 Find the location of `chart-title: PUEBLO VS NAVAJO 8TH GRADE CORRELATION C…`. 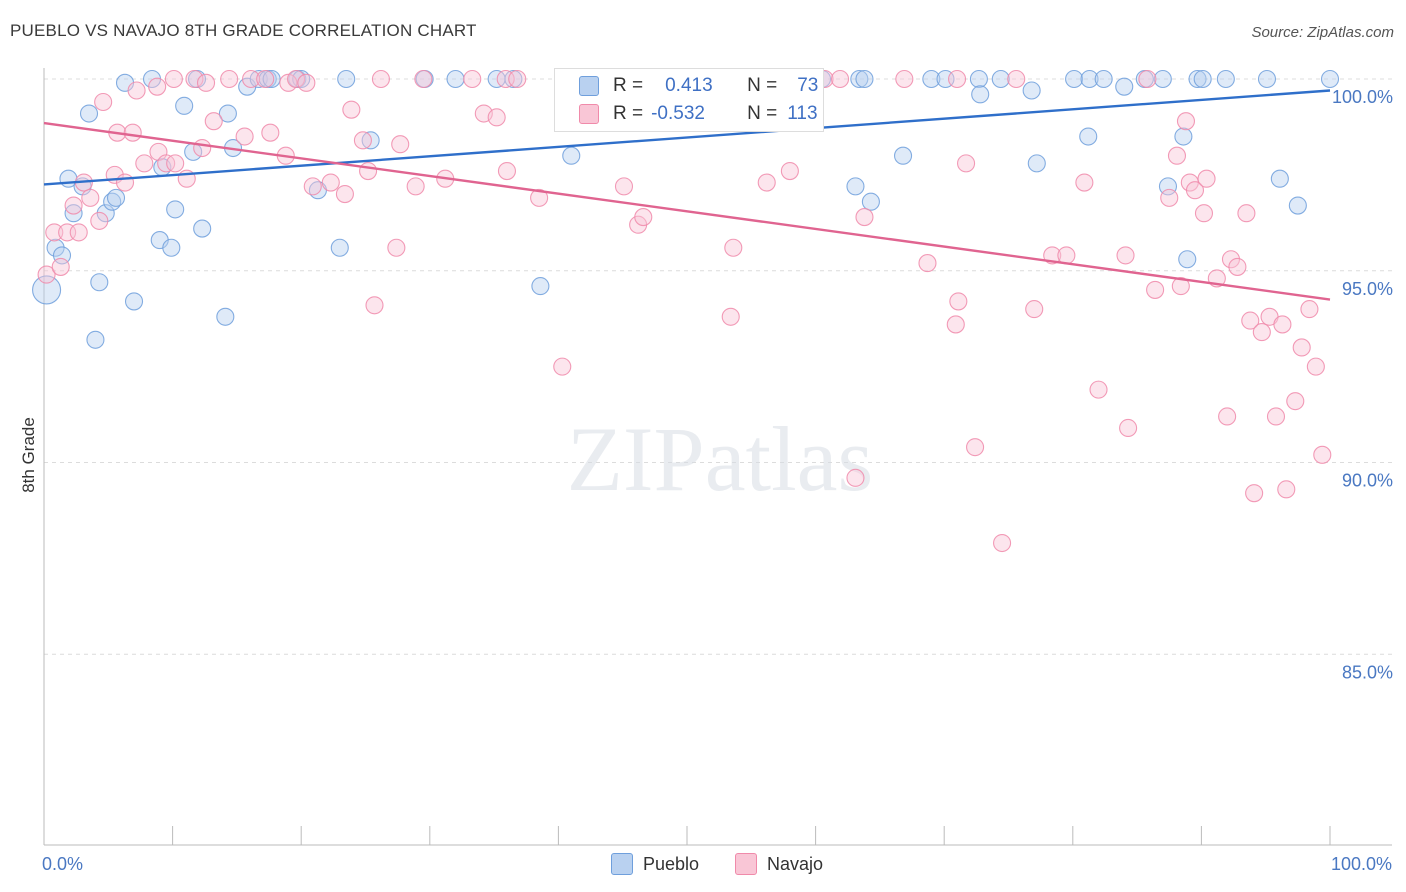

chart-title: PUEBLO VS NAVAJO 8TH GRADE CORRELATION C… is located at coordinates (243, 30).